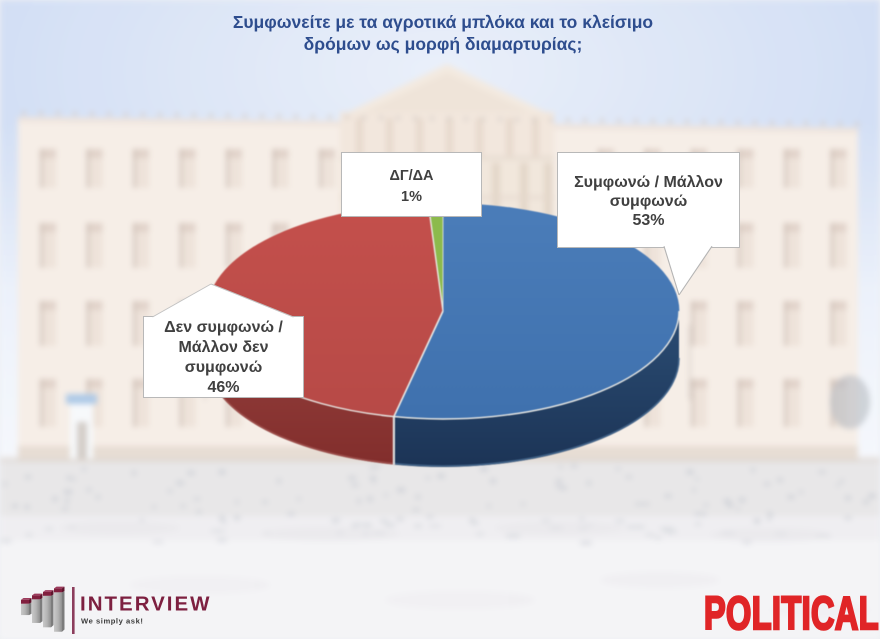  I want to click on svg-text: INTERVIEW, so click(146, 604).